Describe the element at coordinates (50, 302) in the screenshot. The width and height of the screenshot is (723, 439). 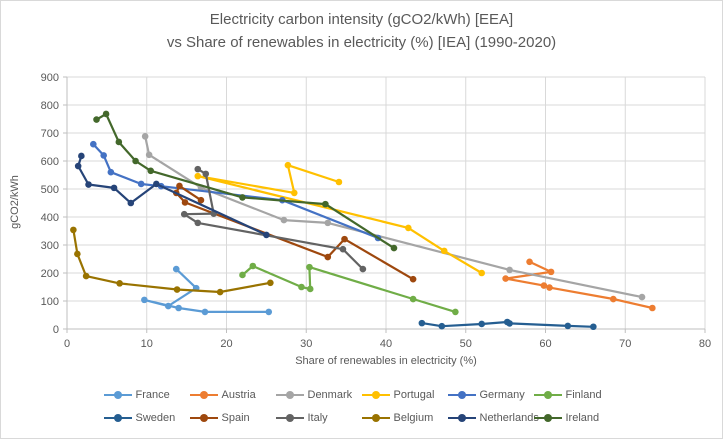
I see `y-tick-label-100: 100` at that location.